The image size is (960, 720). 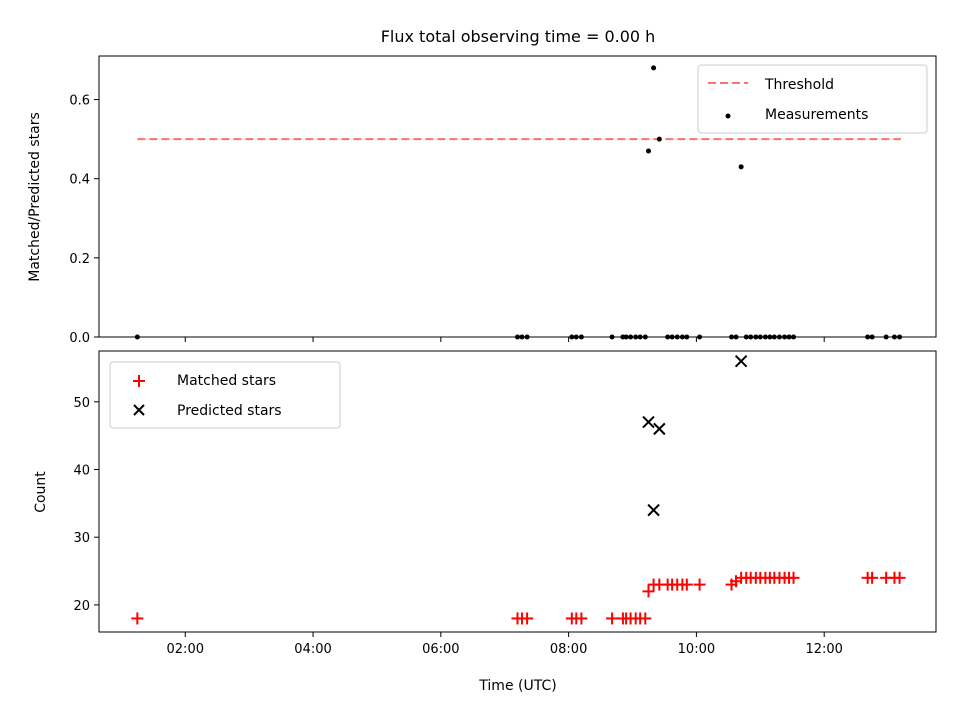 I want to click on legend-measurement-swatch, so click(x=728, y=116).